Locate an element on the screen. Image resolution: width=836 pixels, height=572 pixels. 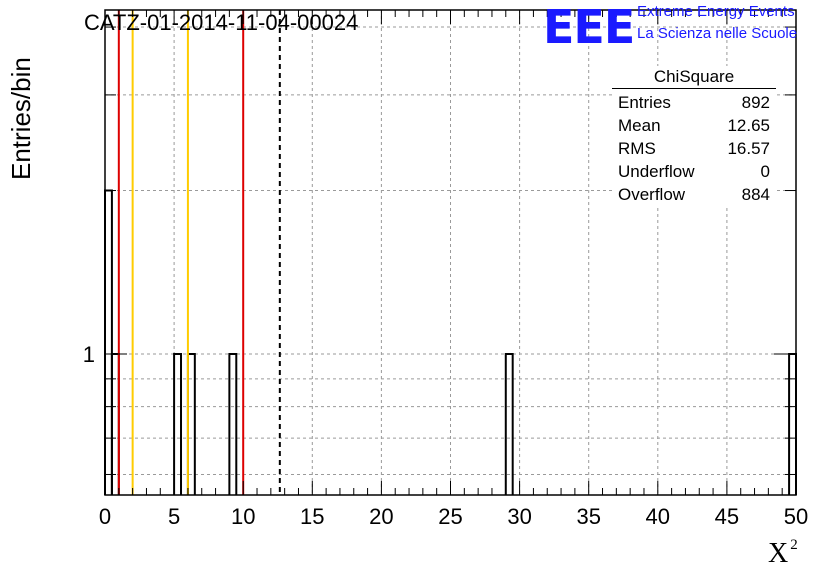
stats-row-mean: Mean 12.65 is located at coordinates (694, 125).